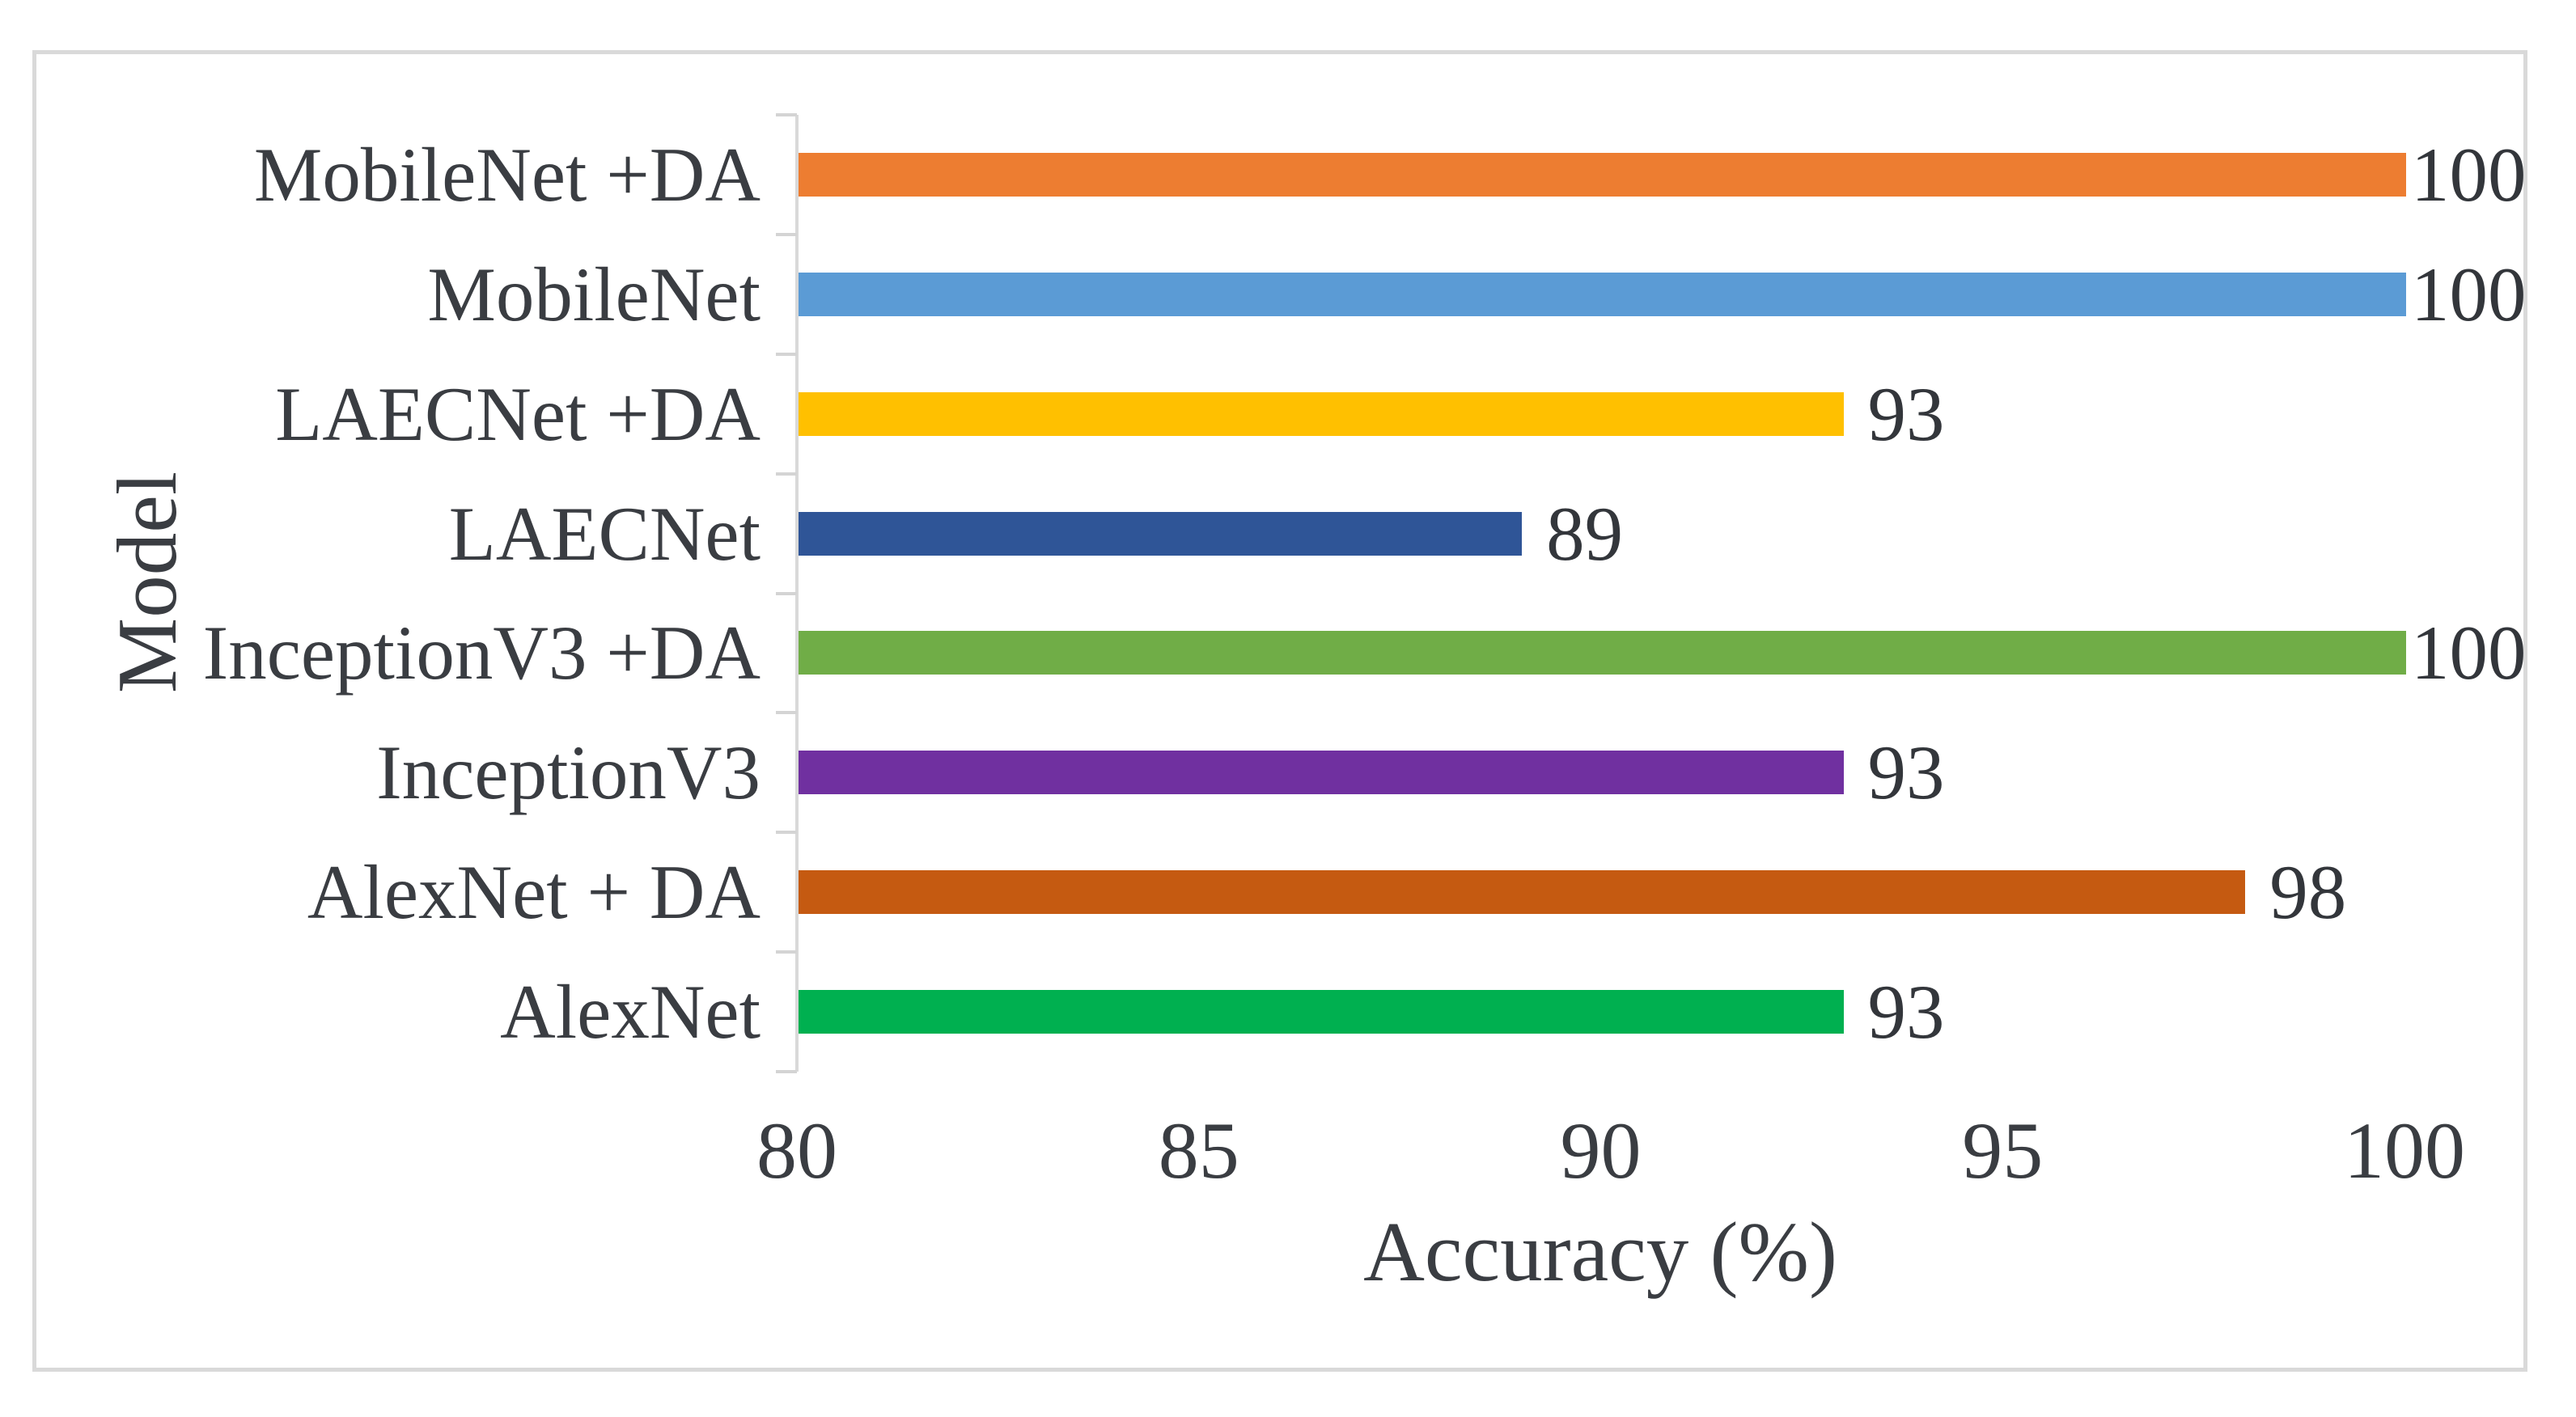 The width and height of the screenshot is (2576, 1417). What do you see at coordinates (2003, 1150) in the screenshot?
I see `x-tick-label: 95` at bounding box center [2003, 1150].